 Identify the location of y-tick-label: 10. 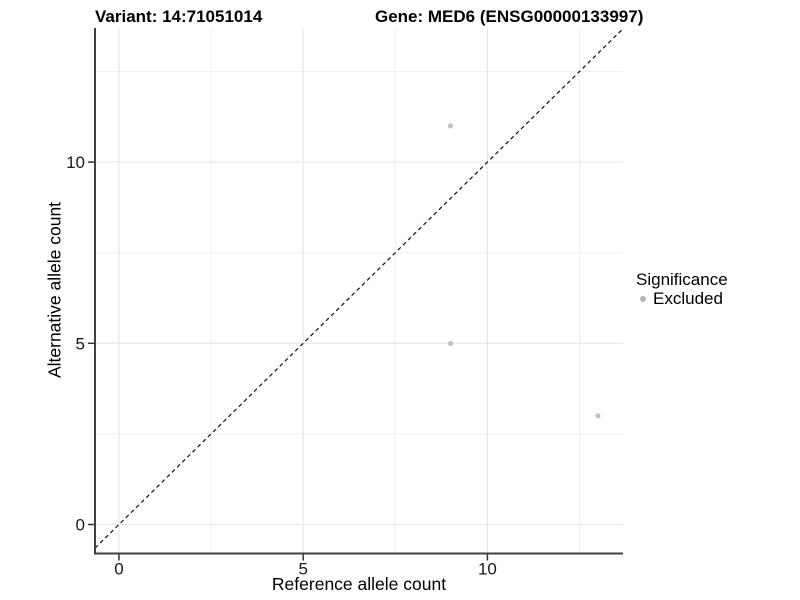
(75, 162).